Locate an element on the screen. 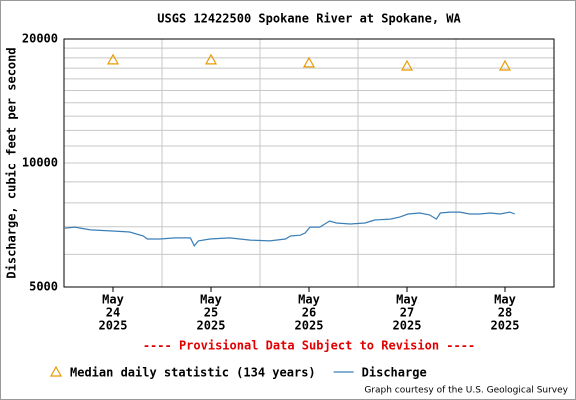  y-tick-label: 5000 is located at coordinates (43, 287).